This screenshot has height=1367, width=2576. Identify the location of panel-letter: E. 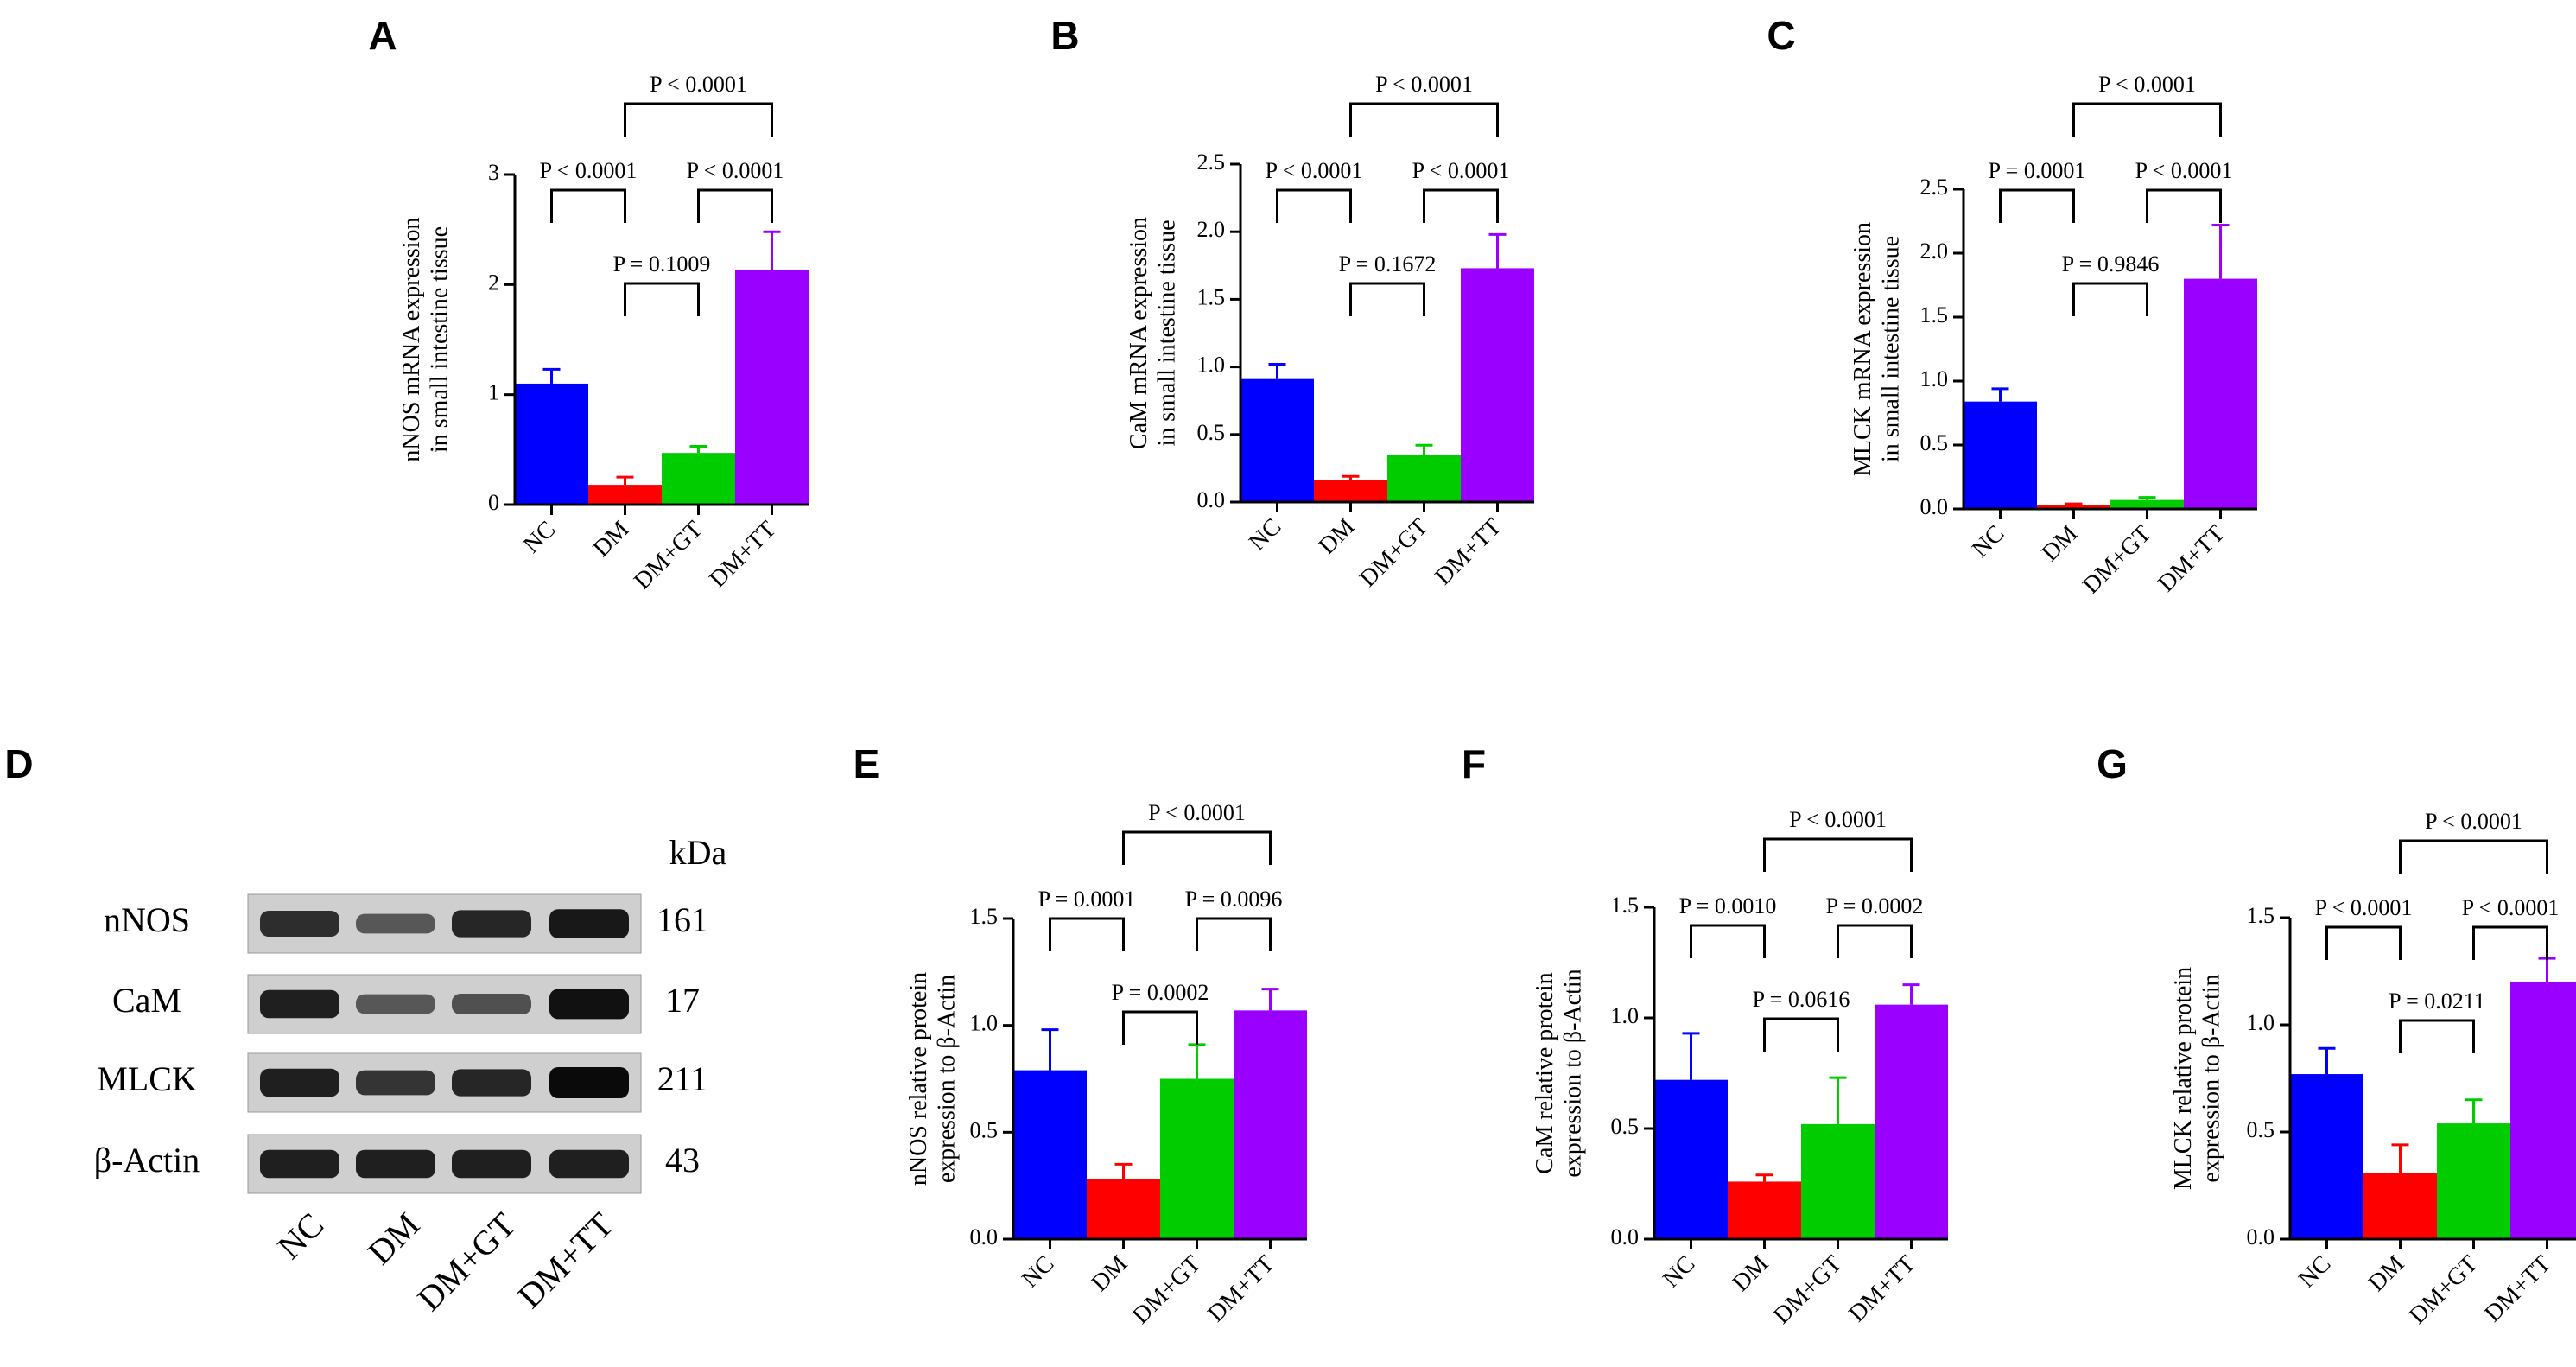
(866, 763).